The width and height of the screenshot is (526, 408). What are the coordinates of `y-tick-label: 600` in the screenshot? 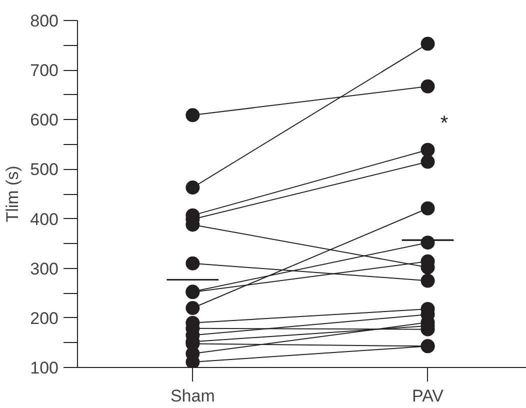 It's located at (44, 120).